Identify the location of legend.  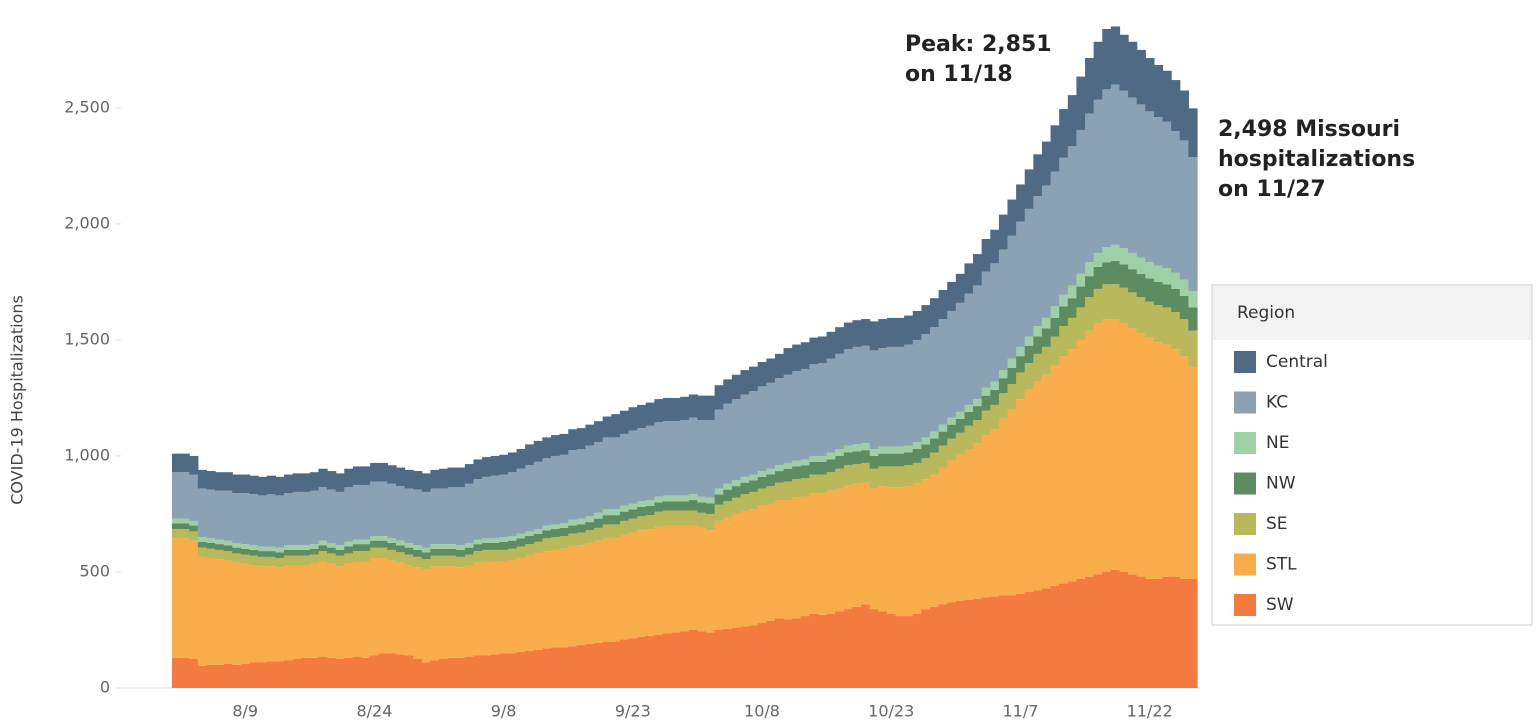
(1372, 455).